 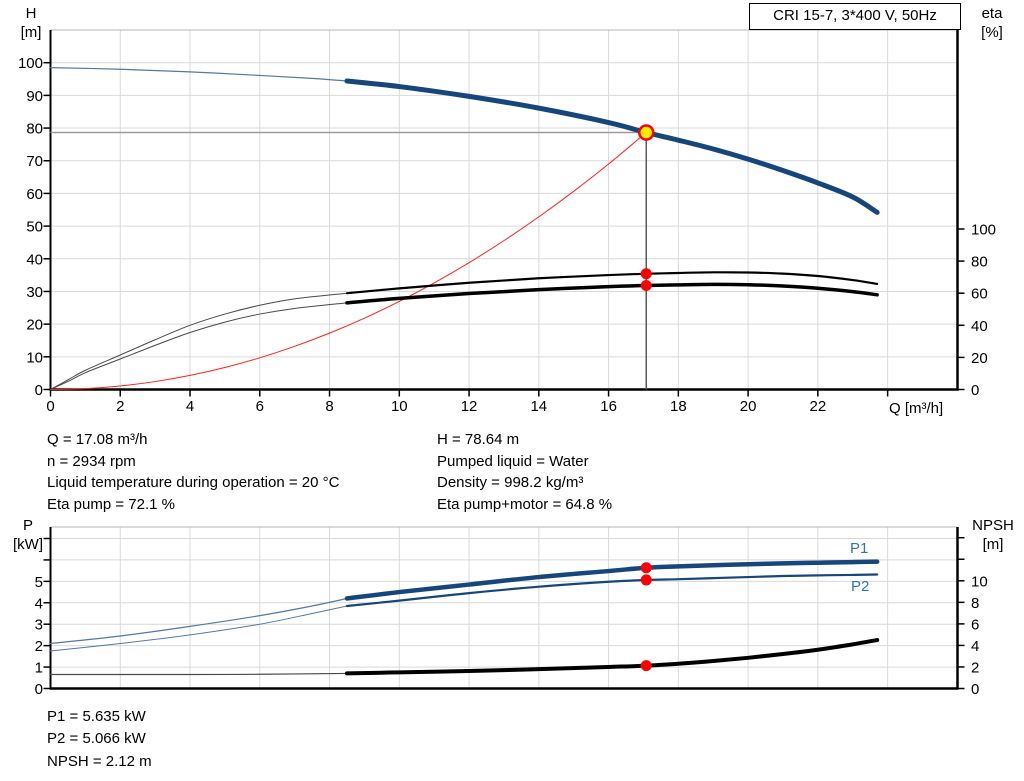 What do you see at coordinates (399, 406) in the screenshot?
I see `x-tick-label: 10` at bounding box center [399, 406].